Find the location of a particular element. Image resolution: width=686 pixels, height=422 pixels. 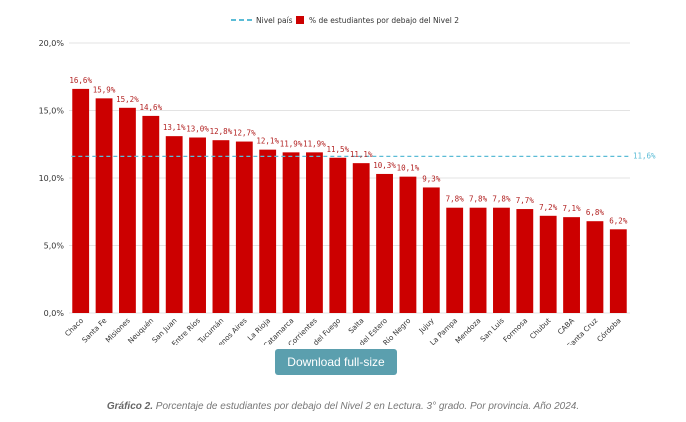

y-tick-label: 10,0% is located at coordinates (52, 178).